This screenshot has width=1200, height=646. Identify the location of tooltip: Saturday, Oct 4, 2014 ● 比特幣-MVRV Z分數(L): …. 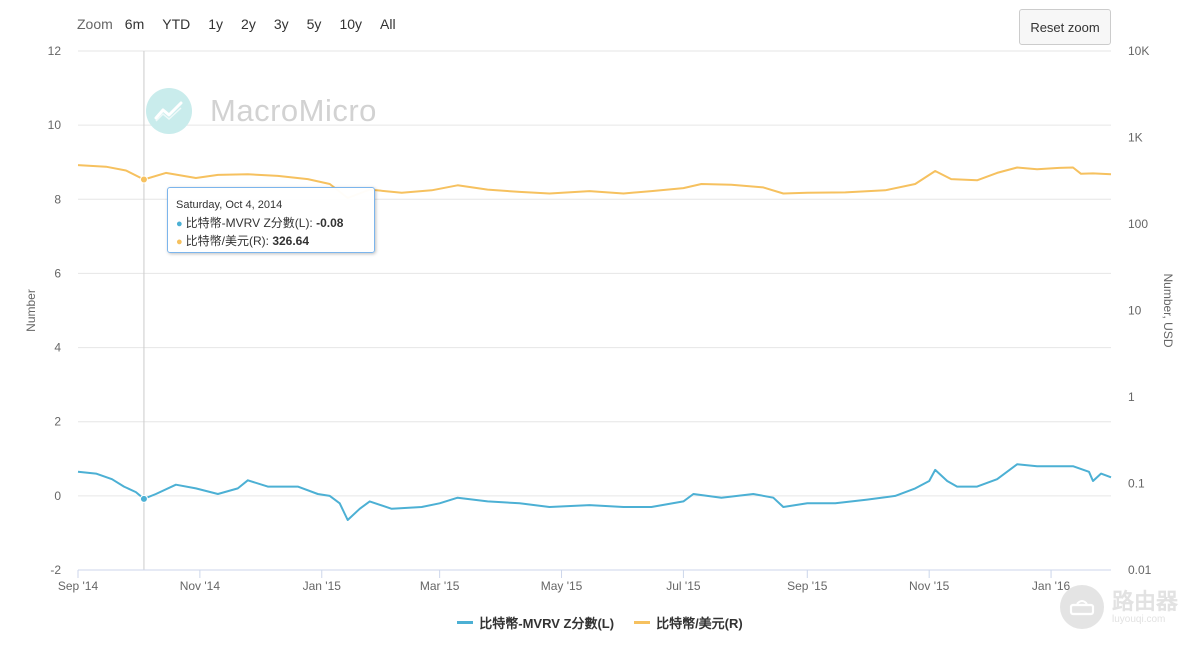
(271, 220).